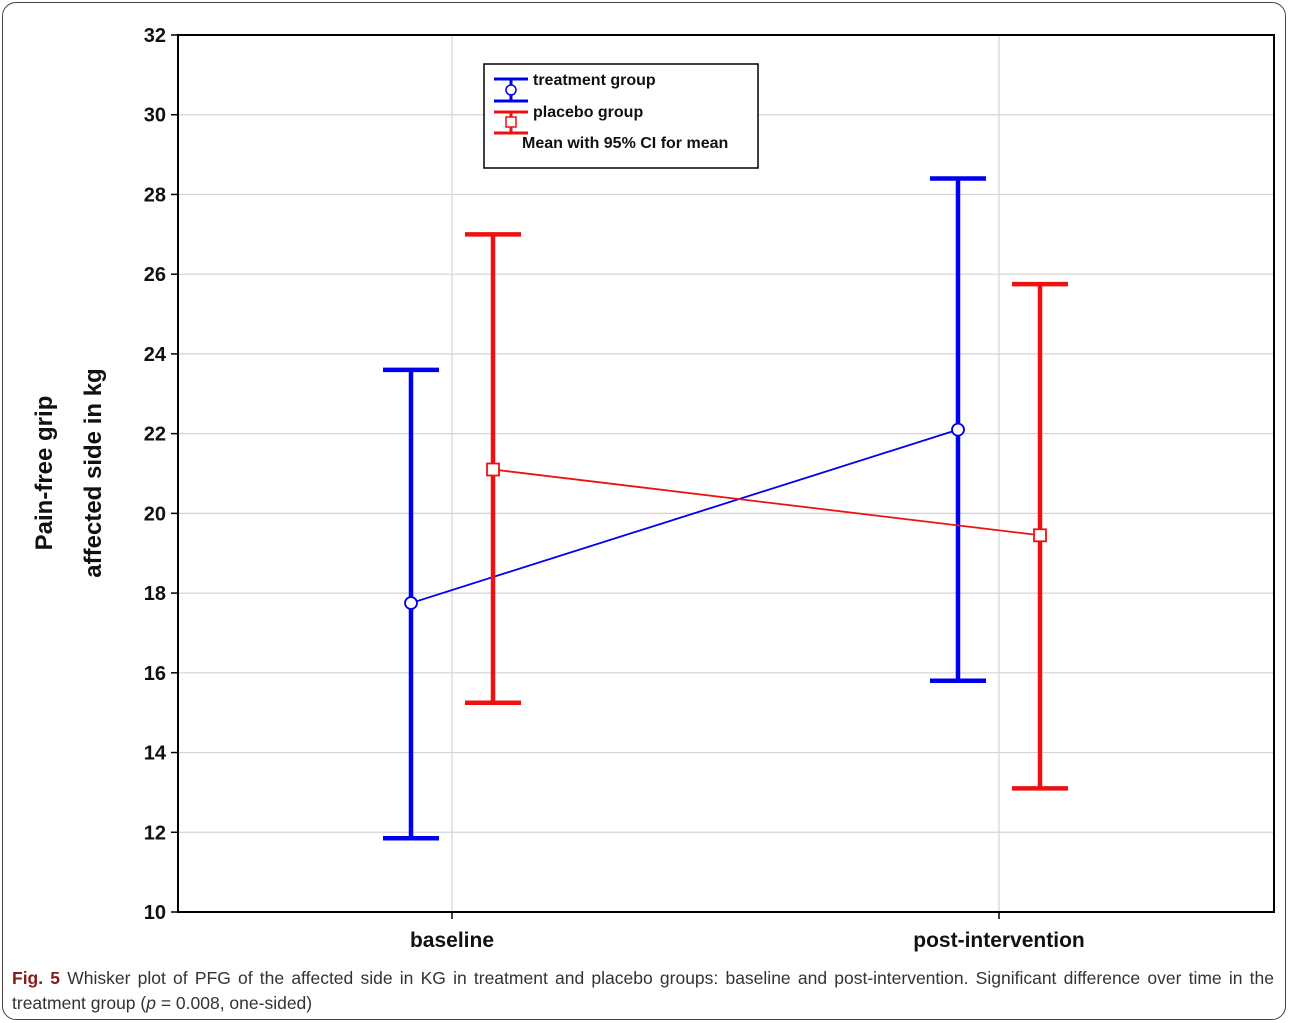 The height and width of the screenshot is (1023, 1290). I want to click on x-axis-categories: baseline post-intervention, so click(747, 932).